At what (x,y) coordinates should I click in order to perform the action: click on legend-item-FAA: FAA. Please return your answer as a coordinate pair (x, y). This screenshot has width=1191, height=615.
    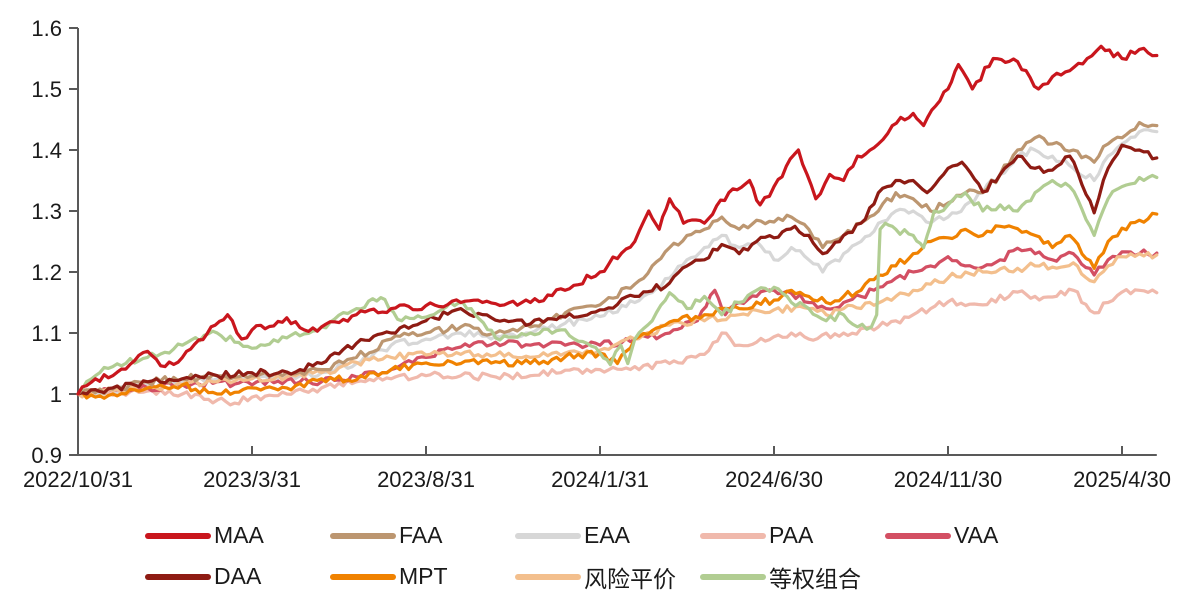
    Looking at the image, I should click on (422, 535).